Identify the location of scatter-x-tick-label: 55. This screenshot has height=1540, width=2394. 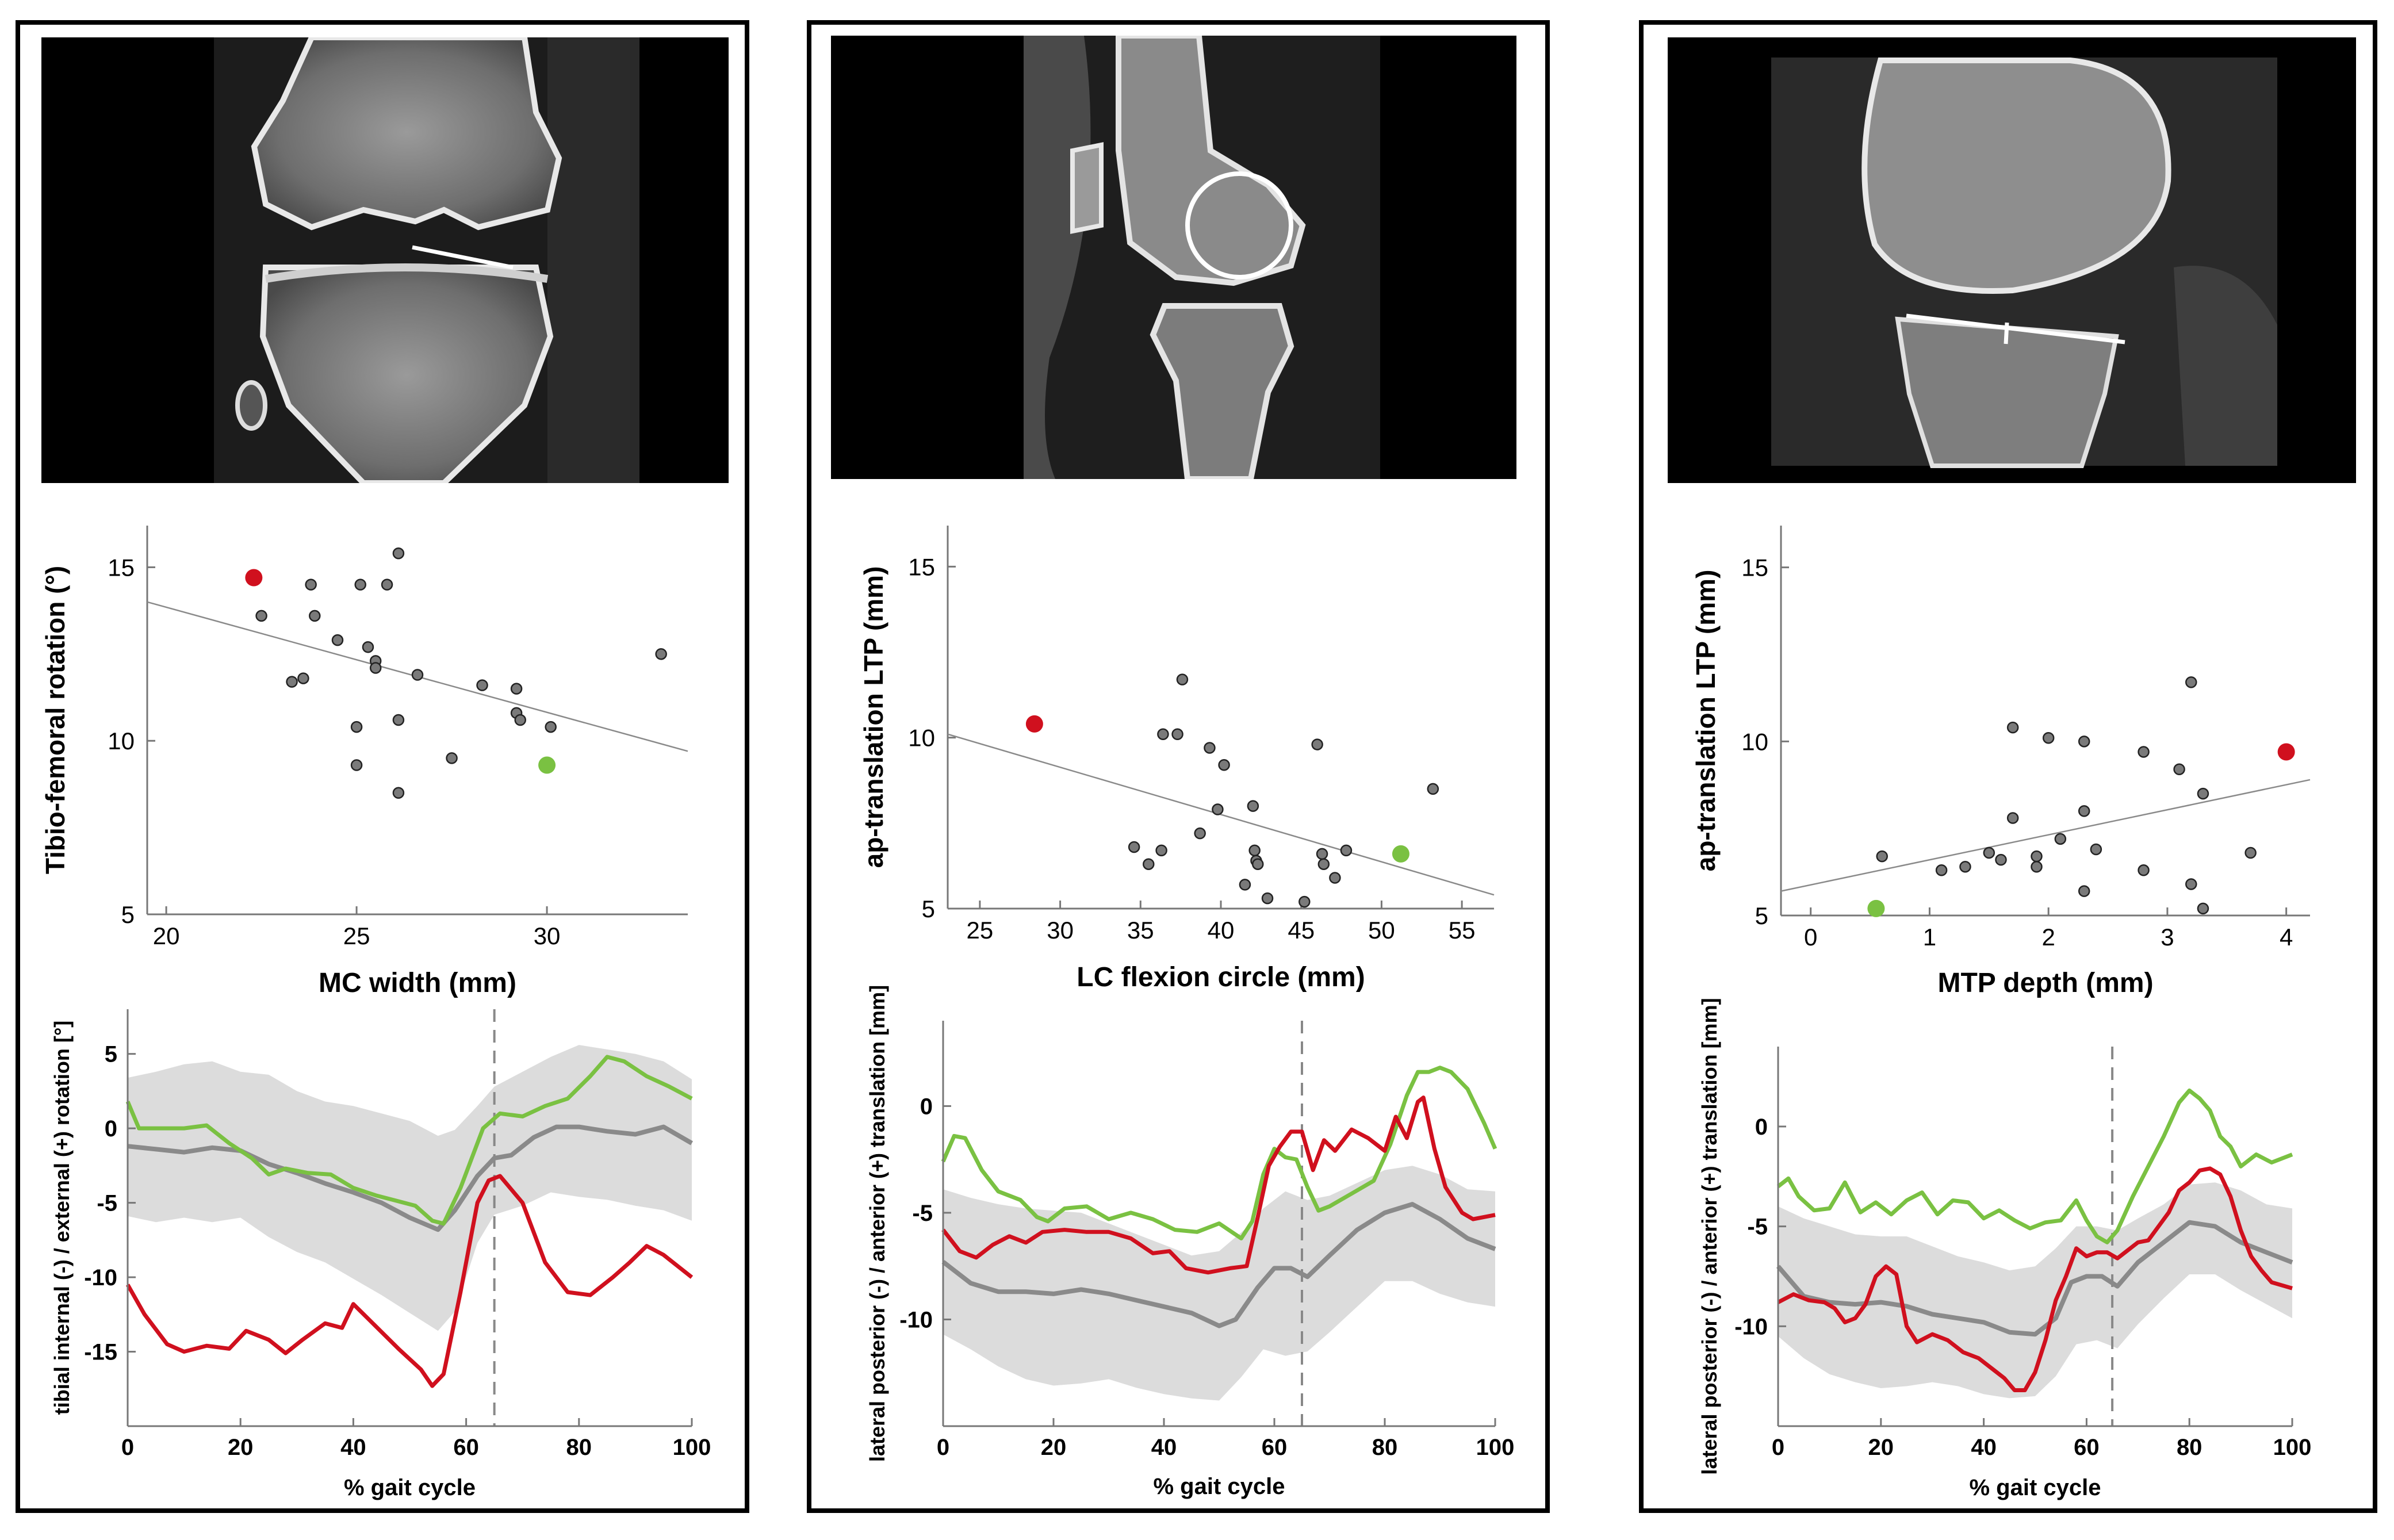
(1462, 931).